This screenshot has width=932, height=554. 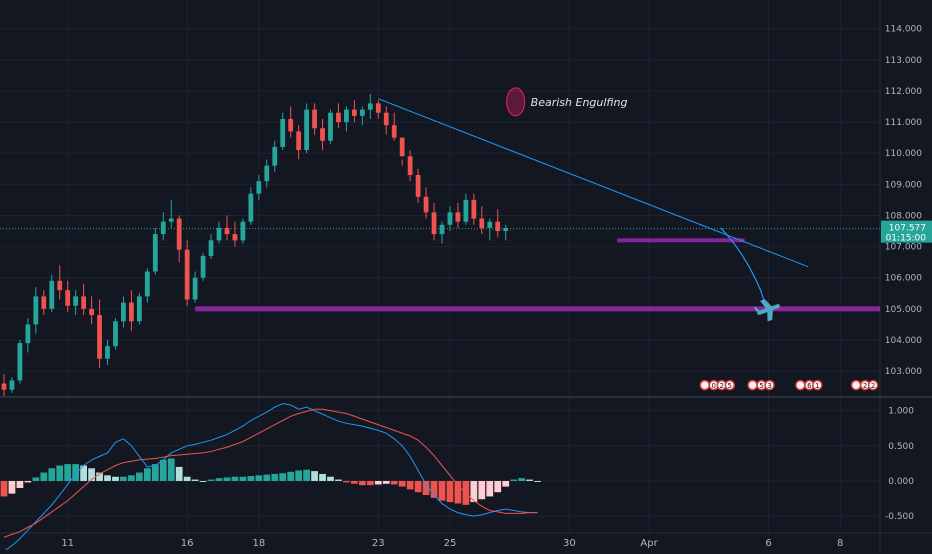 I want to click on signal-line, so click(x=270, y=473).